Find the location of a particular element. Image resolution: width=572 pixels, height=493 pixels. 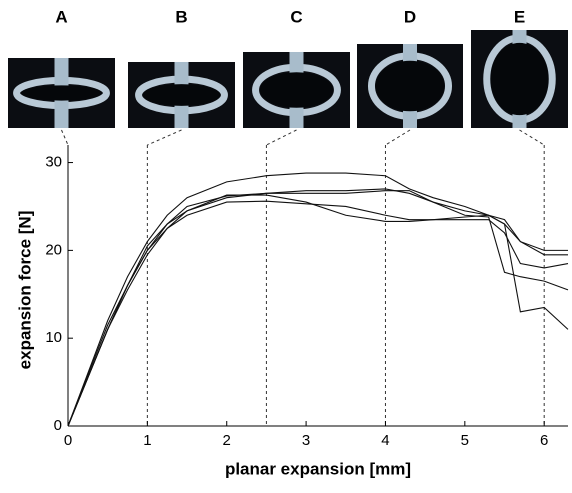

y-tick-label: 20 is located at coordinates (53, 249).